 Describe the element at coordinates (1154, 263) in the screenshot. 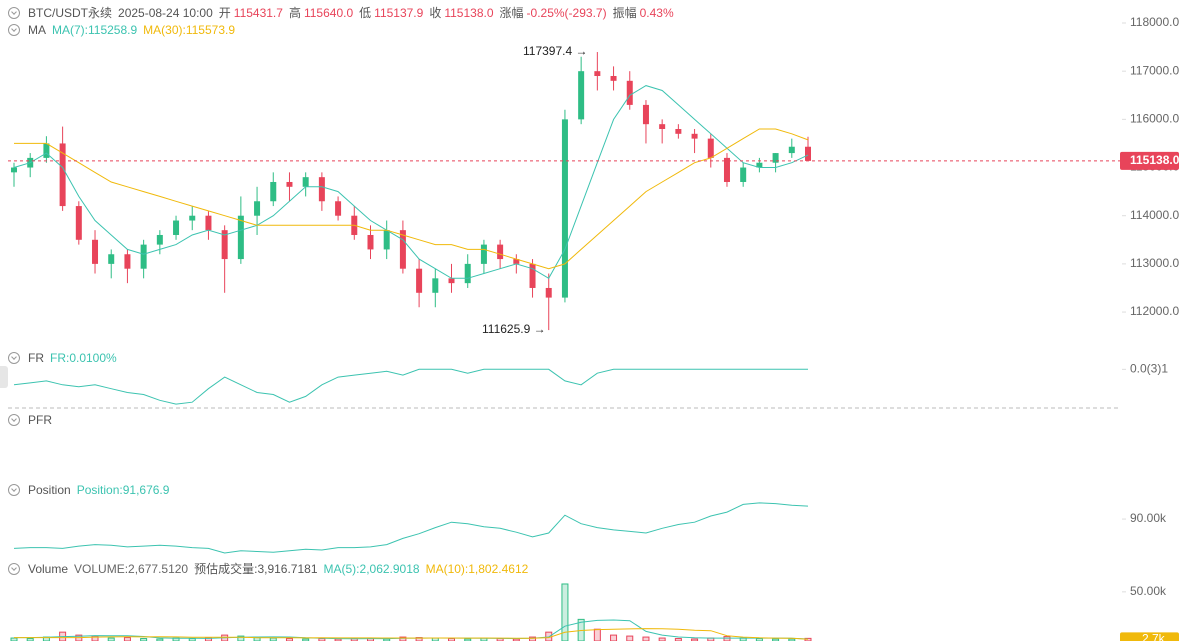

I see `y-tick-label: 113000.0` at that location.